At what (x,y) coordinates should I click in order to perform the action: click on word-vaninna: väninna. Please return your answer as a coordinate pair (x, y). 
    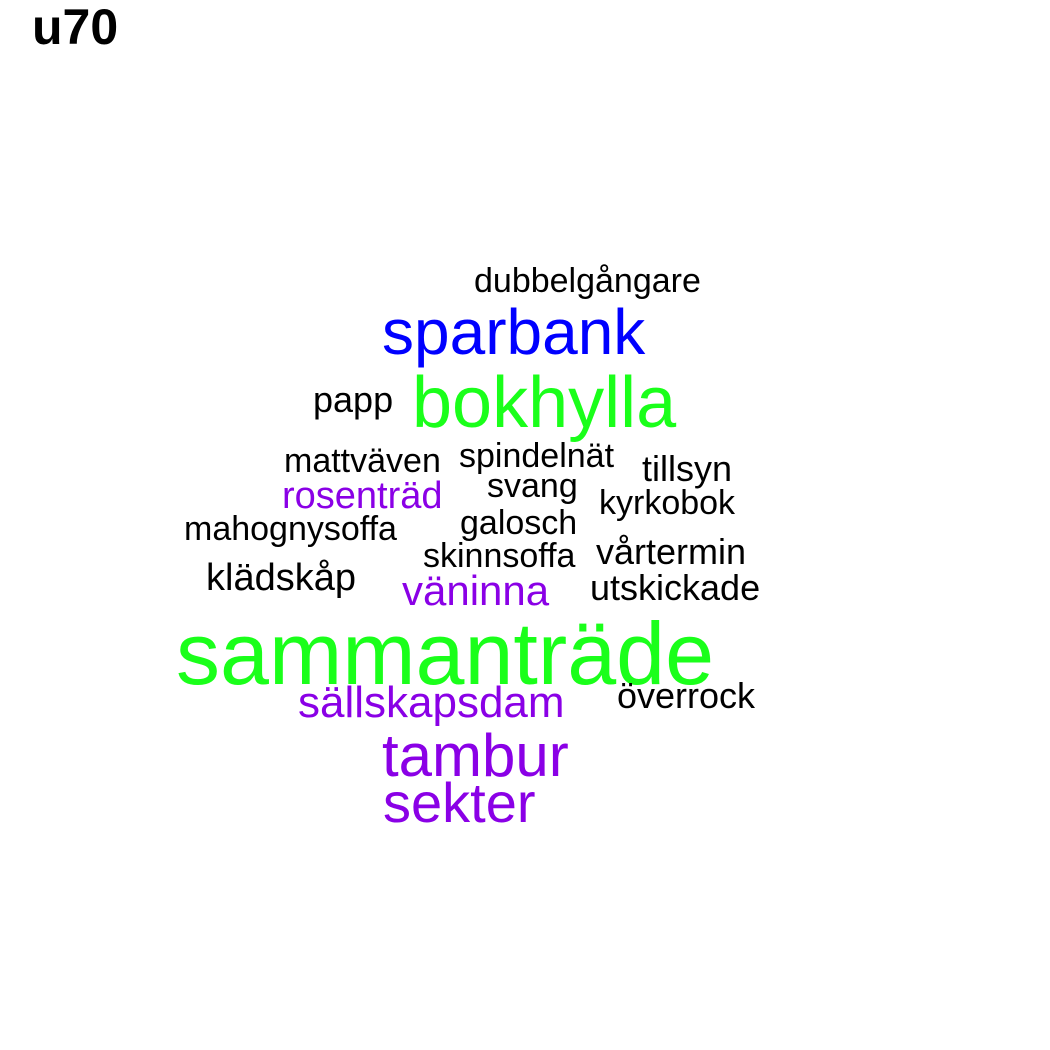
    Looking at the image, I should click on (476, 590).